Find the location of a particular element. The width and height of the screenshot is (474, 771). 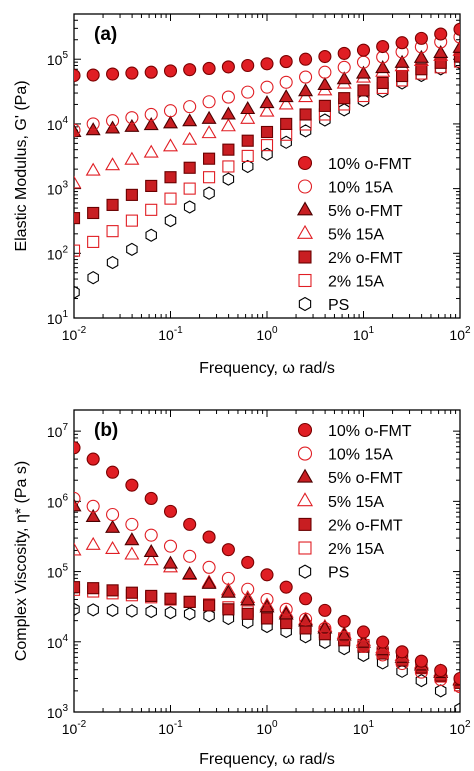

x-tick-label: 10⁰ is located at coordinates (267, 334).